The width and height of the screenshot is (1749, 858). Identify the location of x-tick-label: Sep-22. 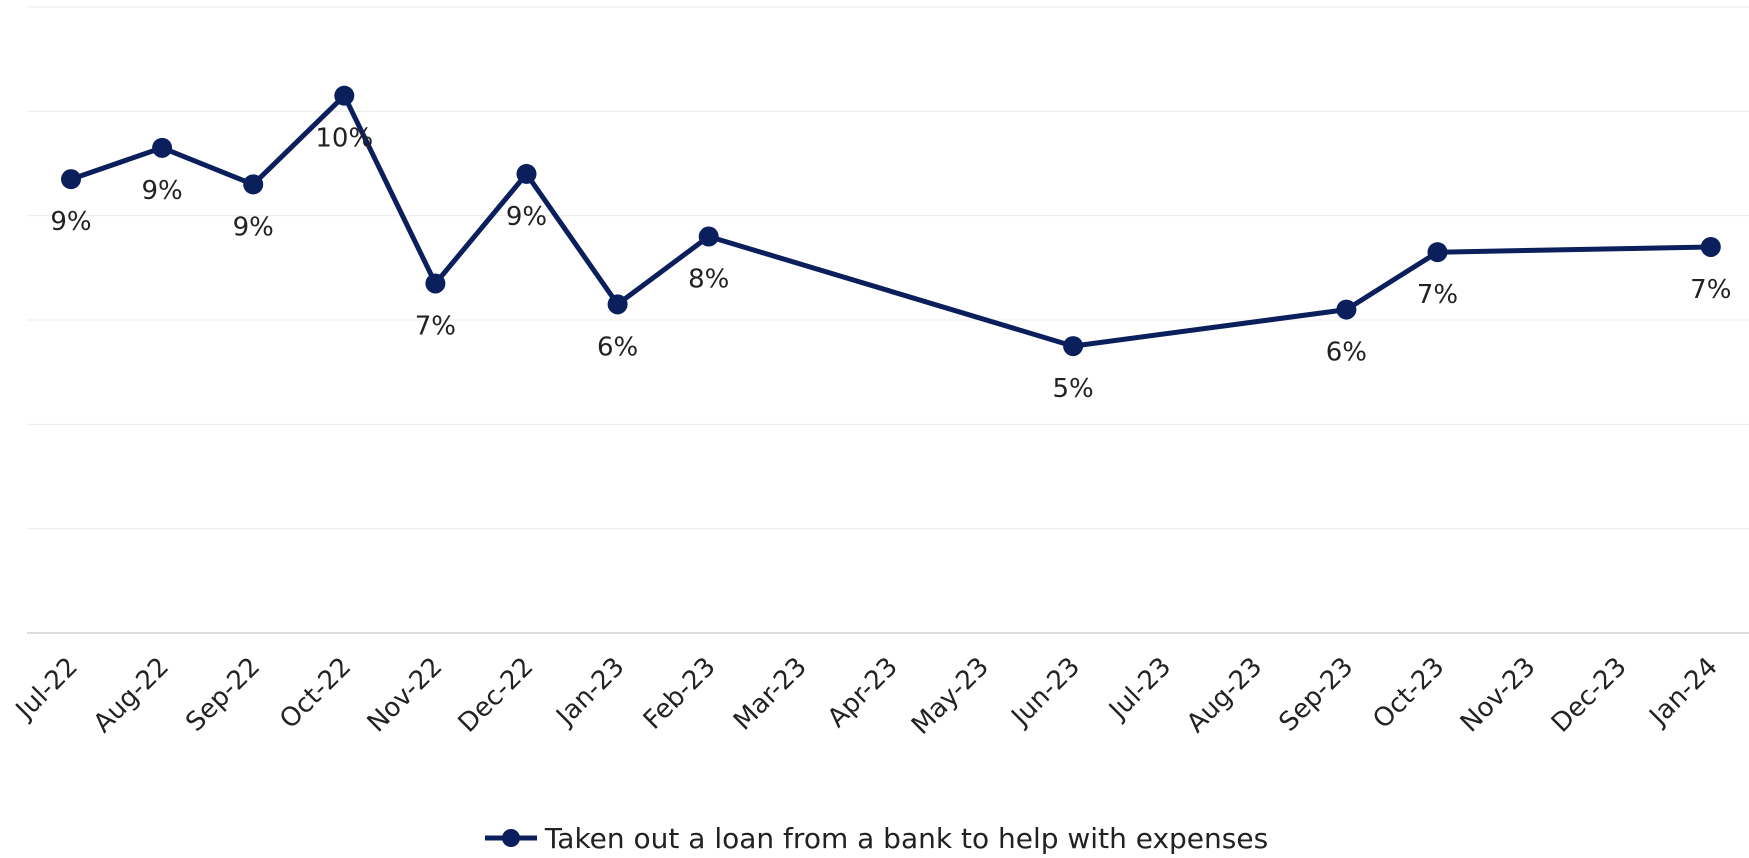
(223, 695).